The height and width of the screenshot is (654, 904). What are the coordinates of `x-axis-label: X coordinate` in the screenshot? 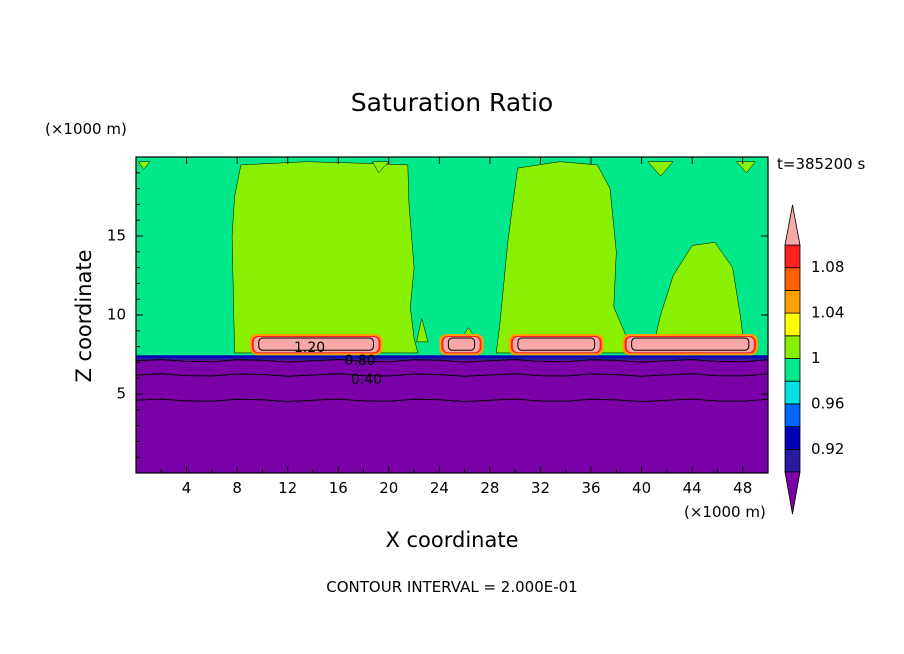 It's located at (452, 540).